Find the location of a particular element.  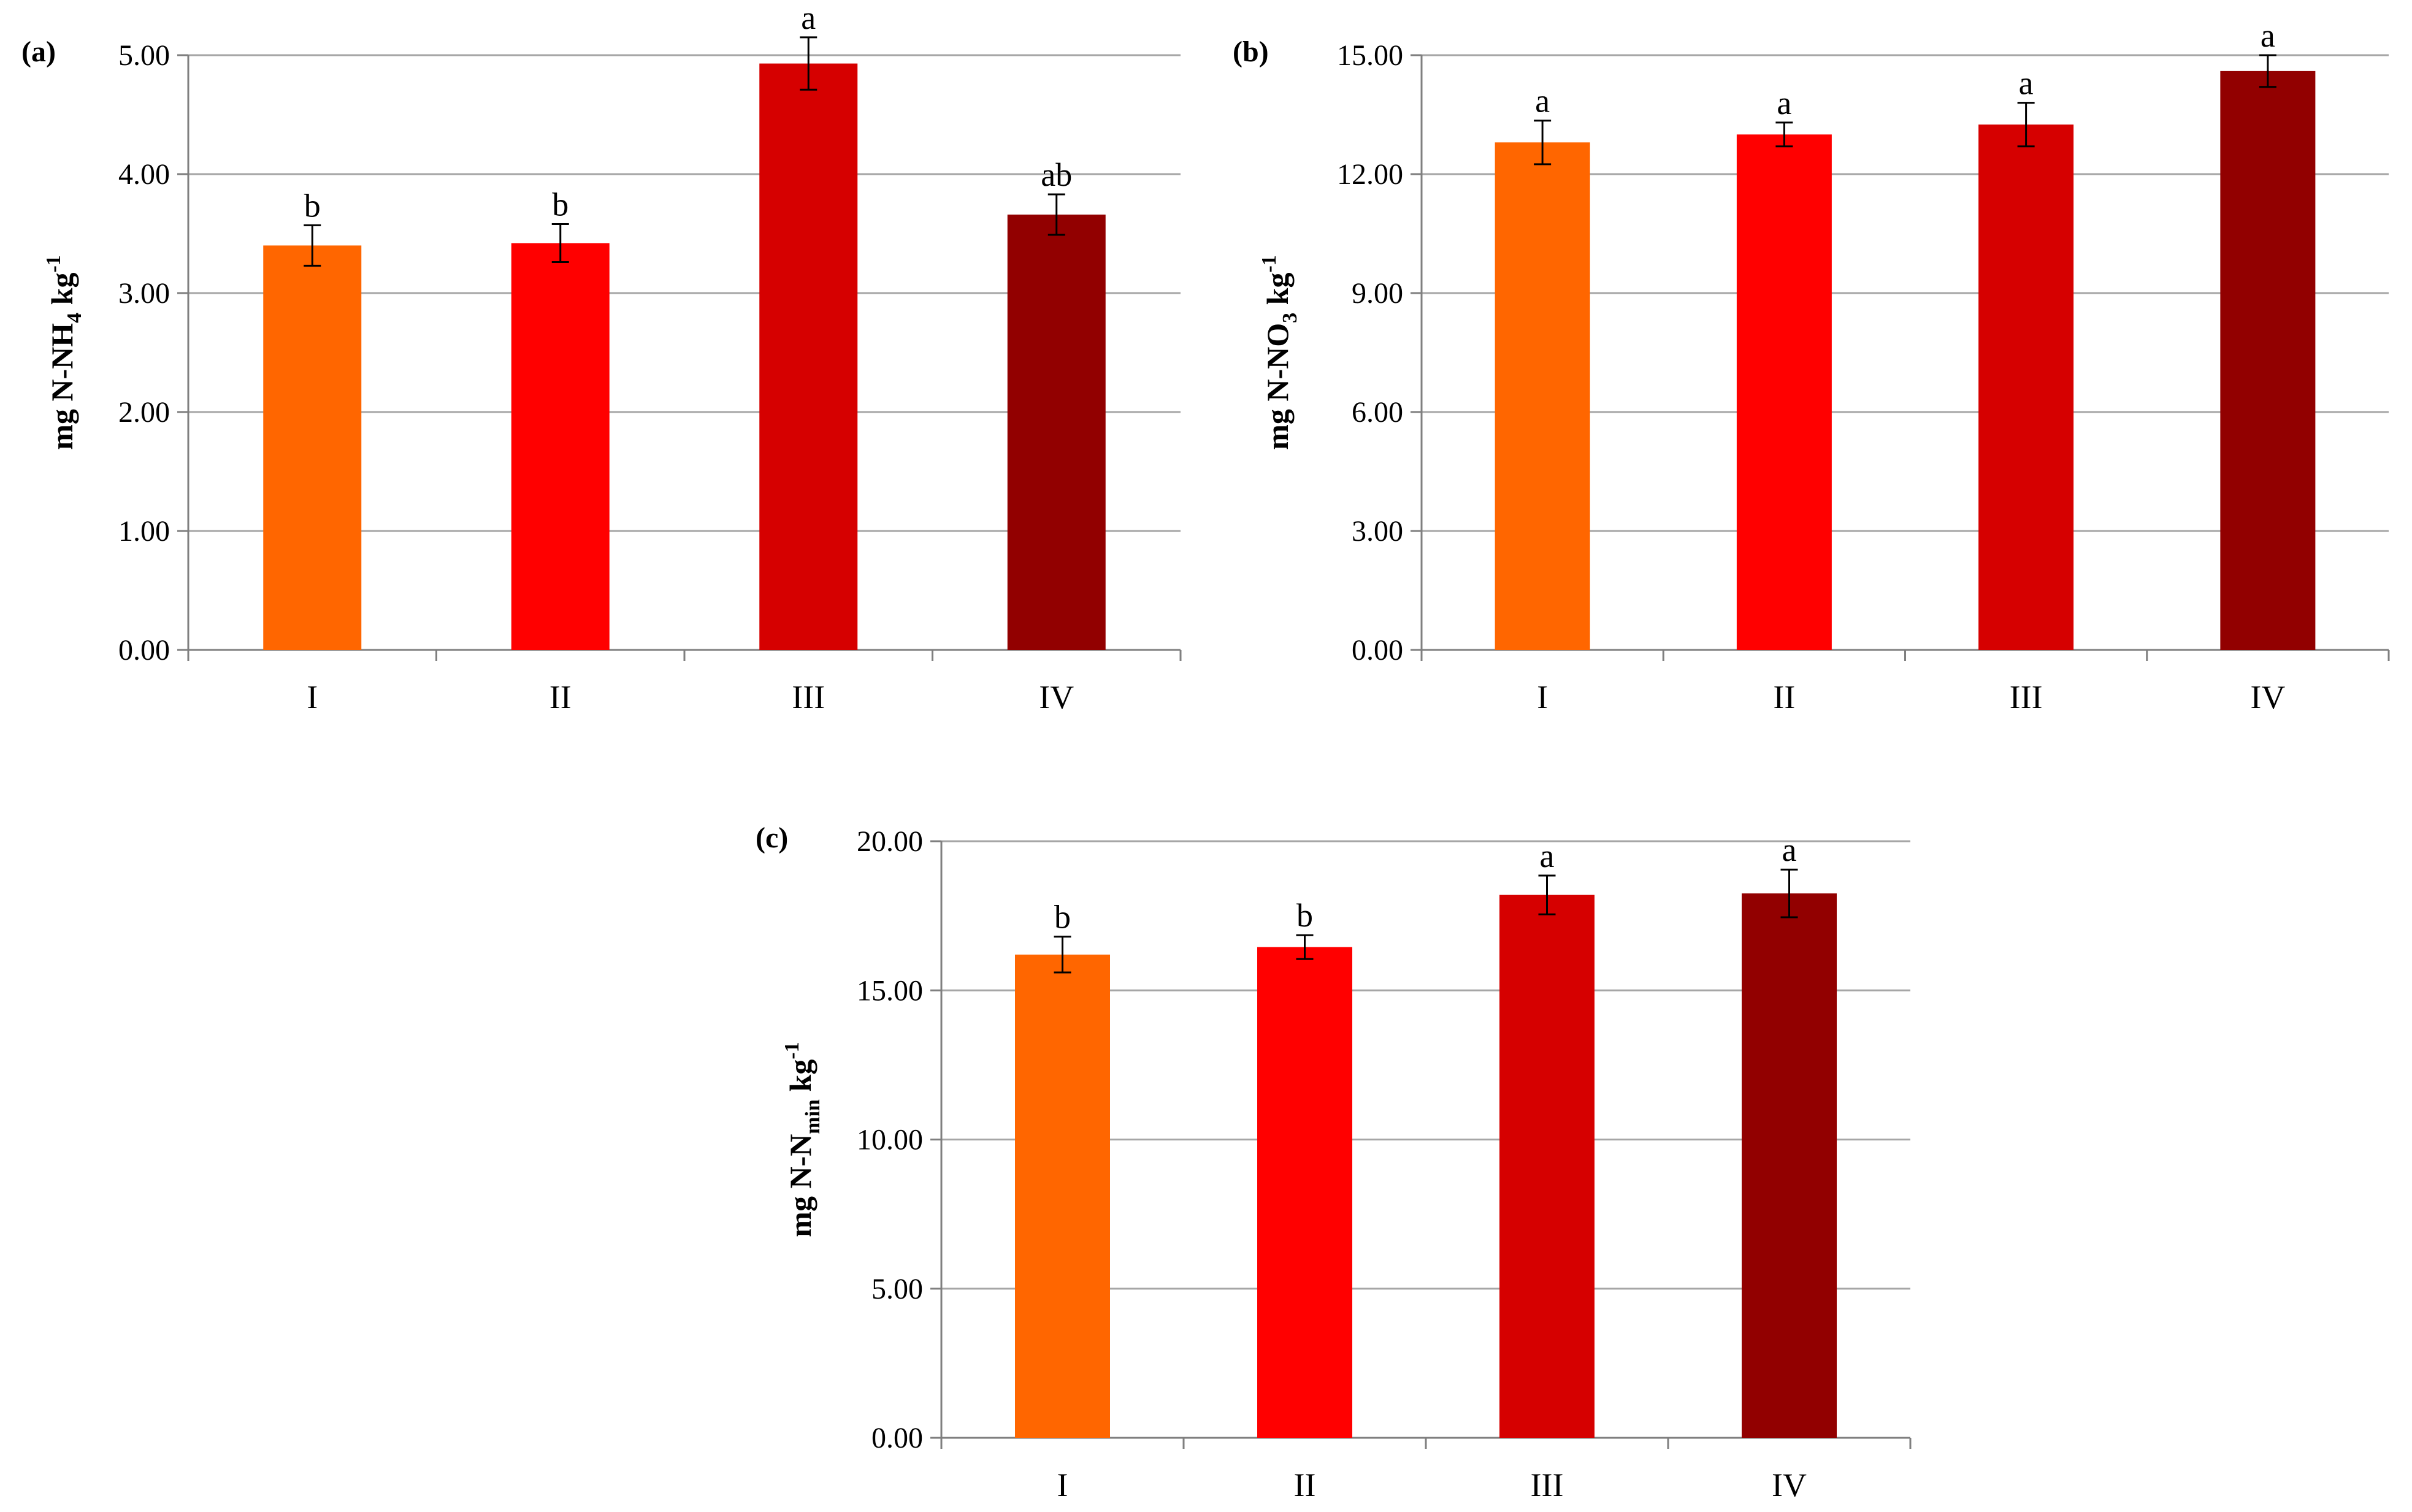

y-tick-label: 2.00 is located at coordinates (144, 412).